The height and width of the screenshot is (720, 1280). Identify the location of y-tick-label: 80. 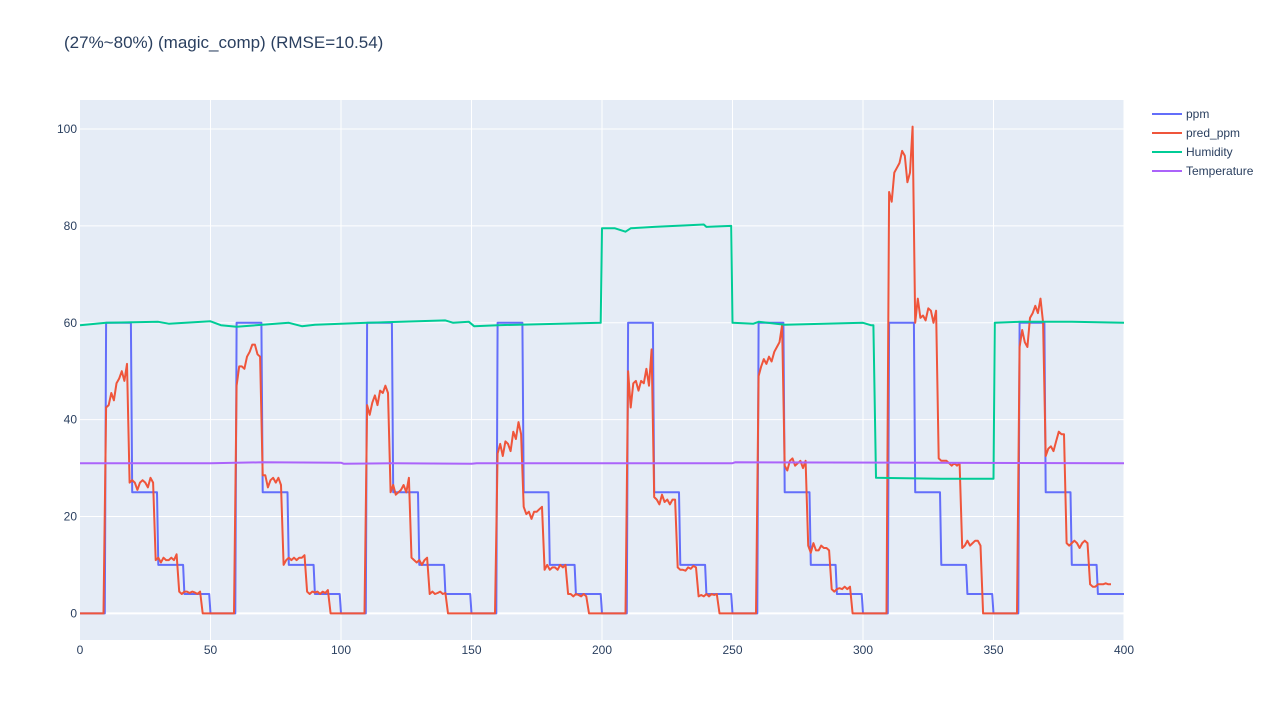
(71, 226).